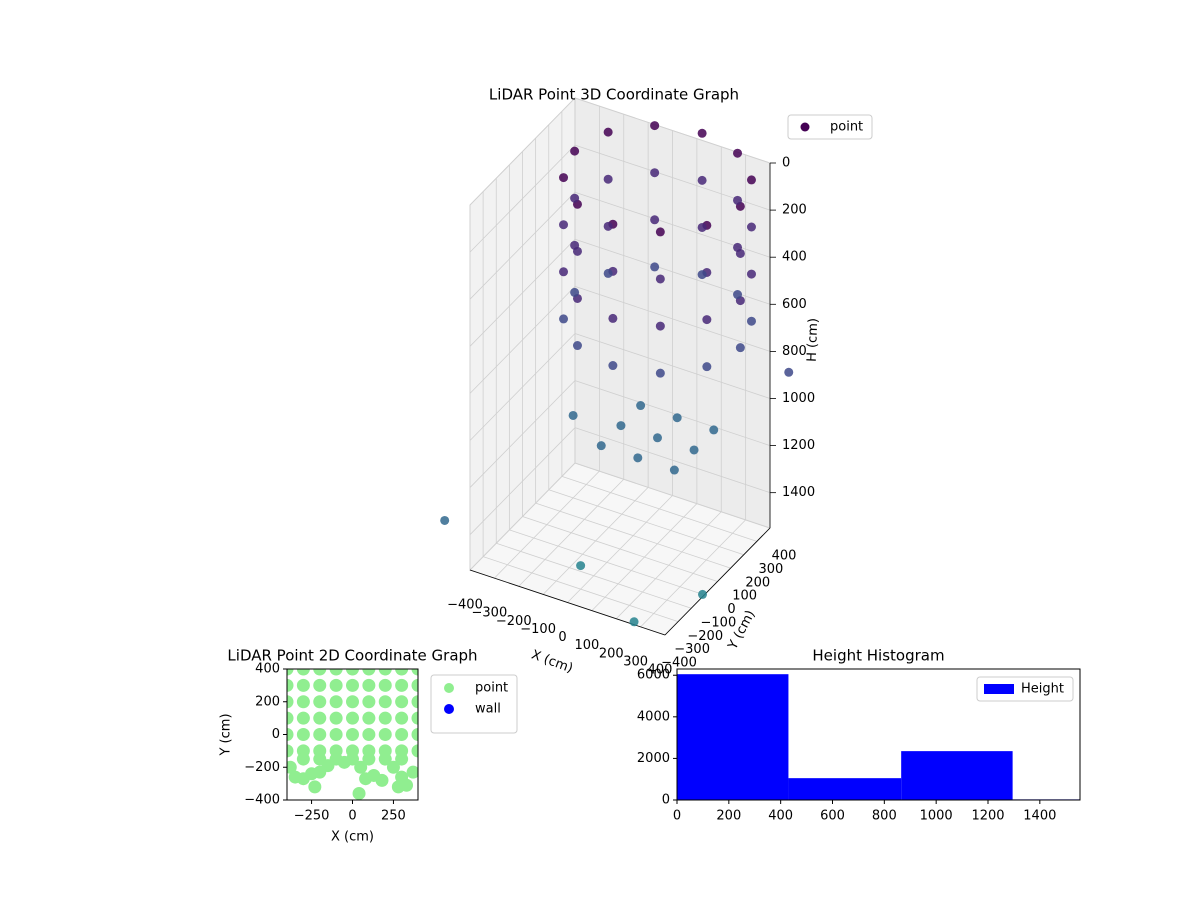 The width and height of the screenshot is (1200, 900). Describe the element at coordinates (798, 445) in the screenshot. I see `z-tick-label: 1200` at that location.